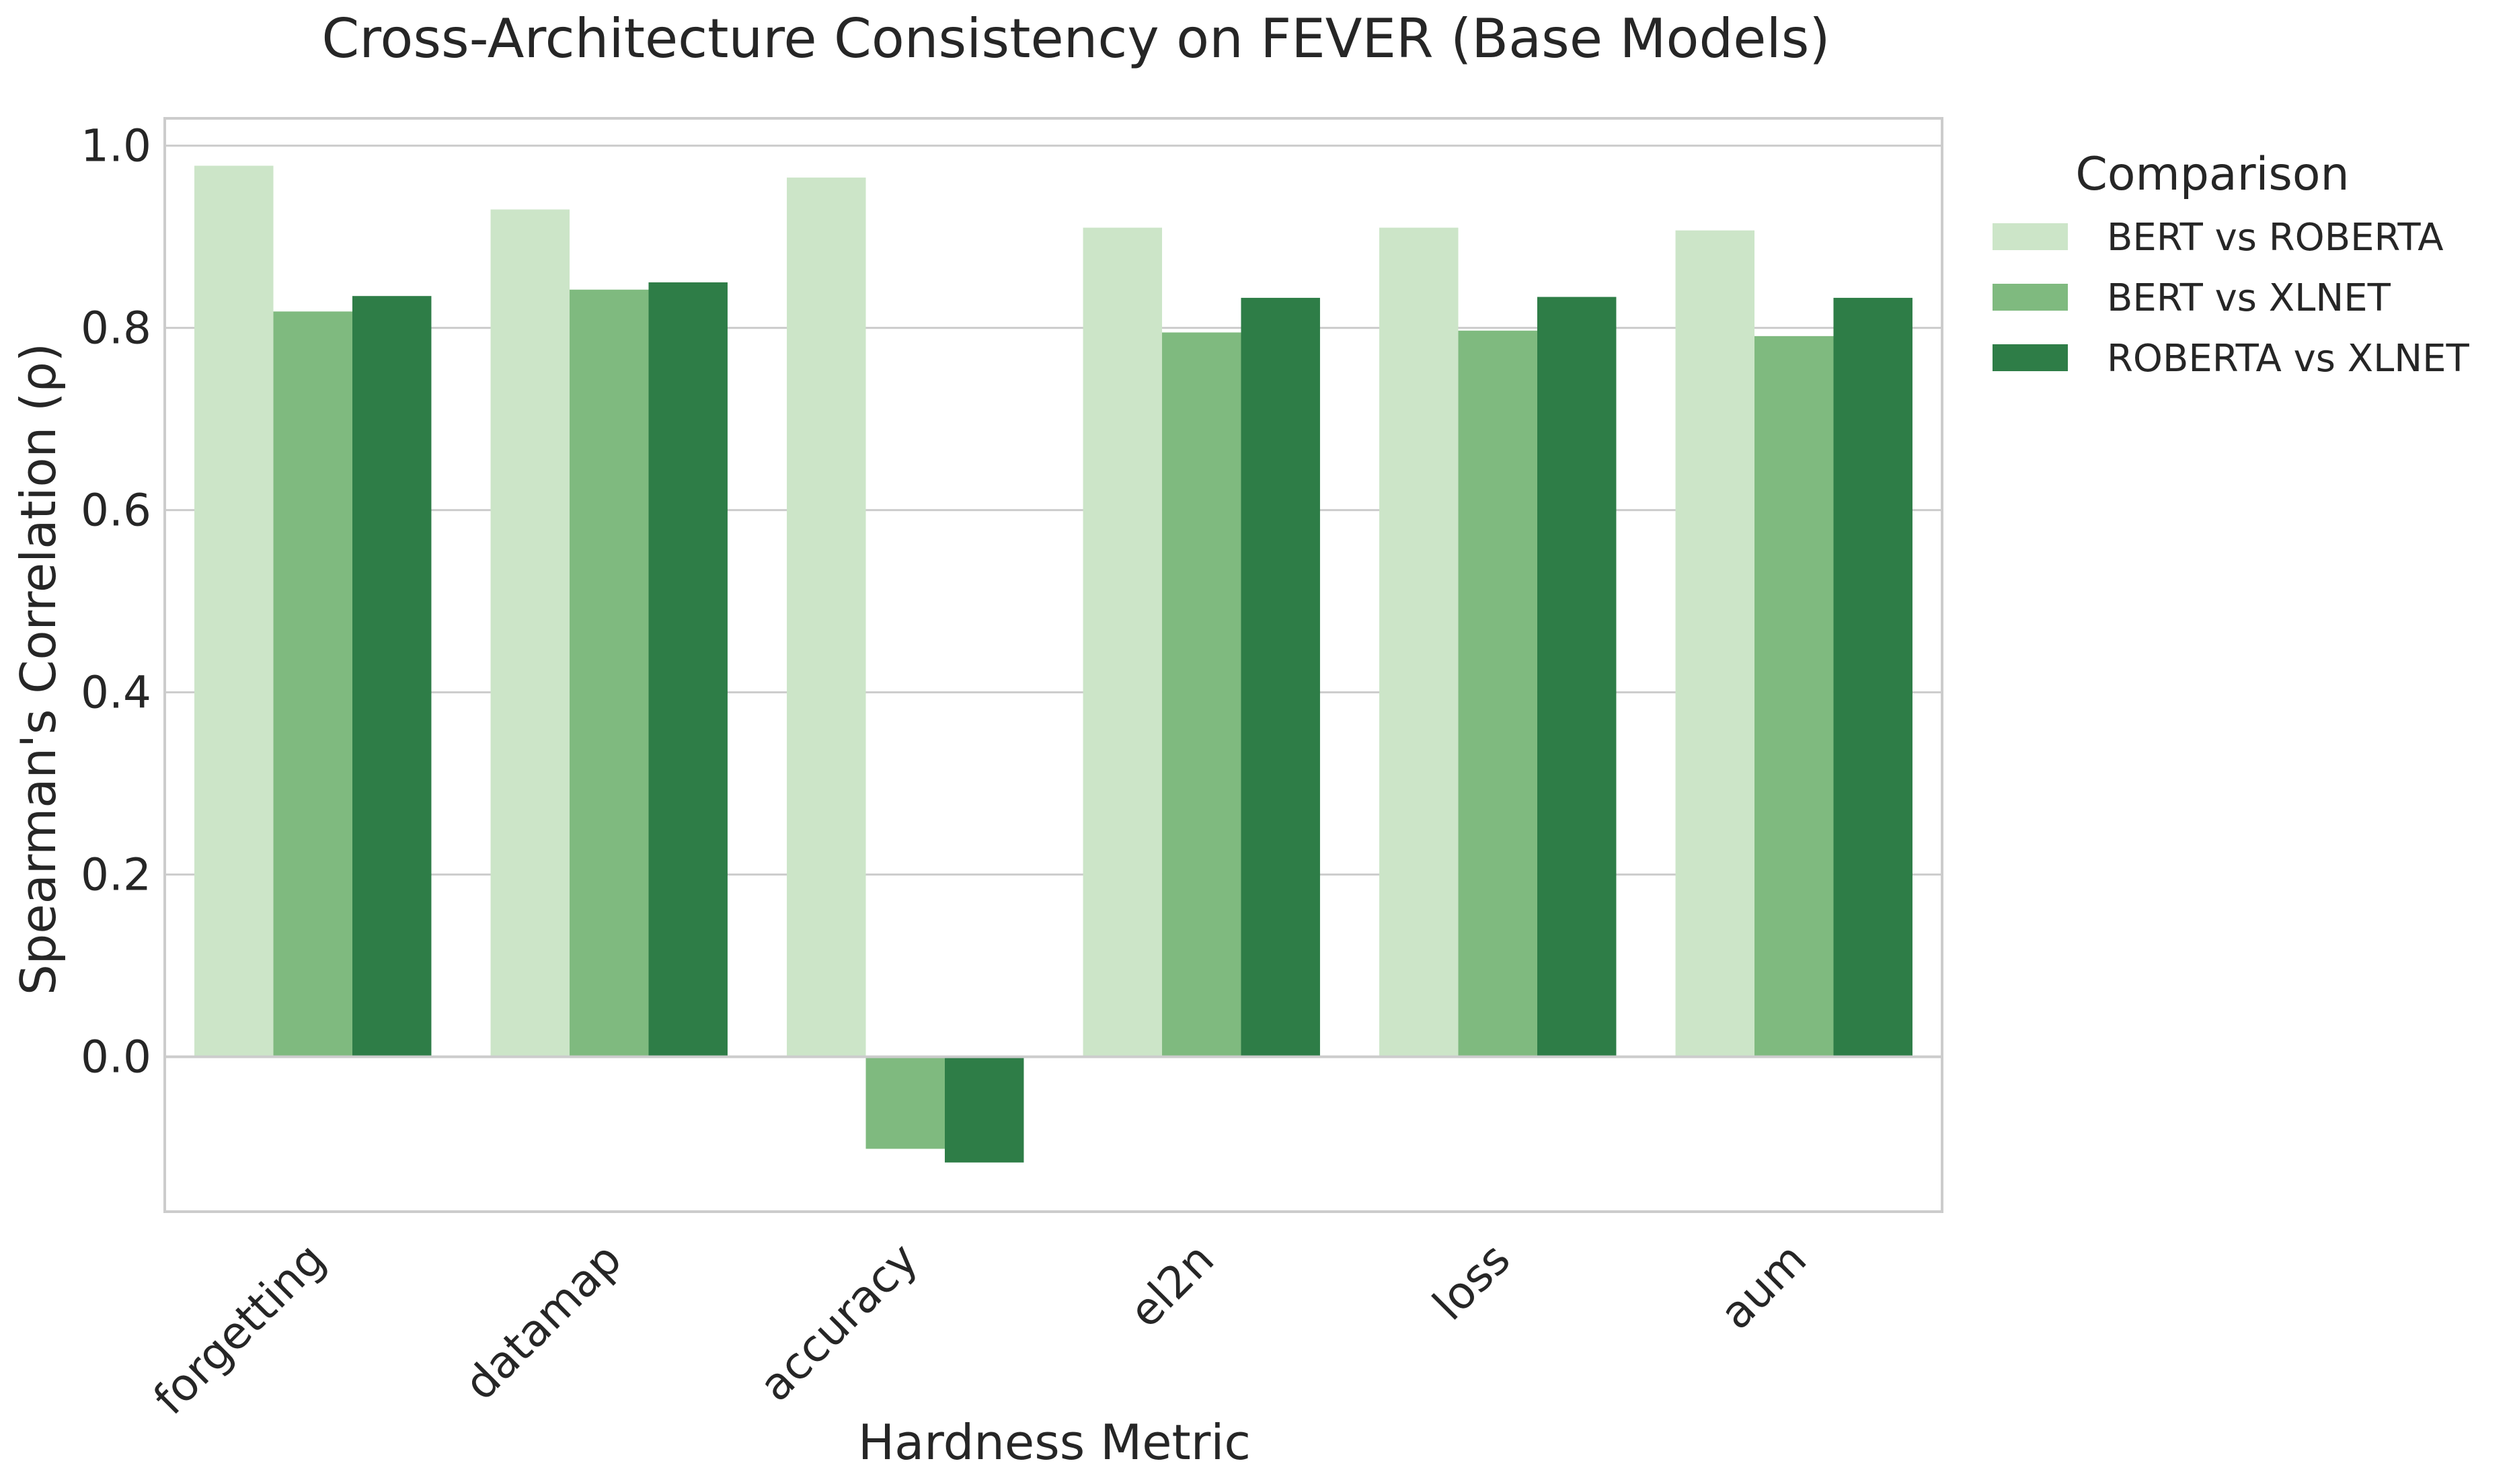  What do you see at coordinates (116, 146) in the screenshot?
I see `y-tick-label: 1.0` at bounding box center [116, 146].